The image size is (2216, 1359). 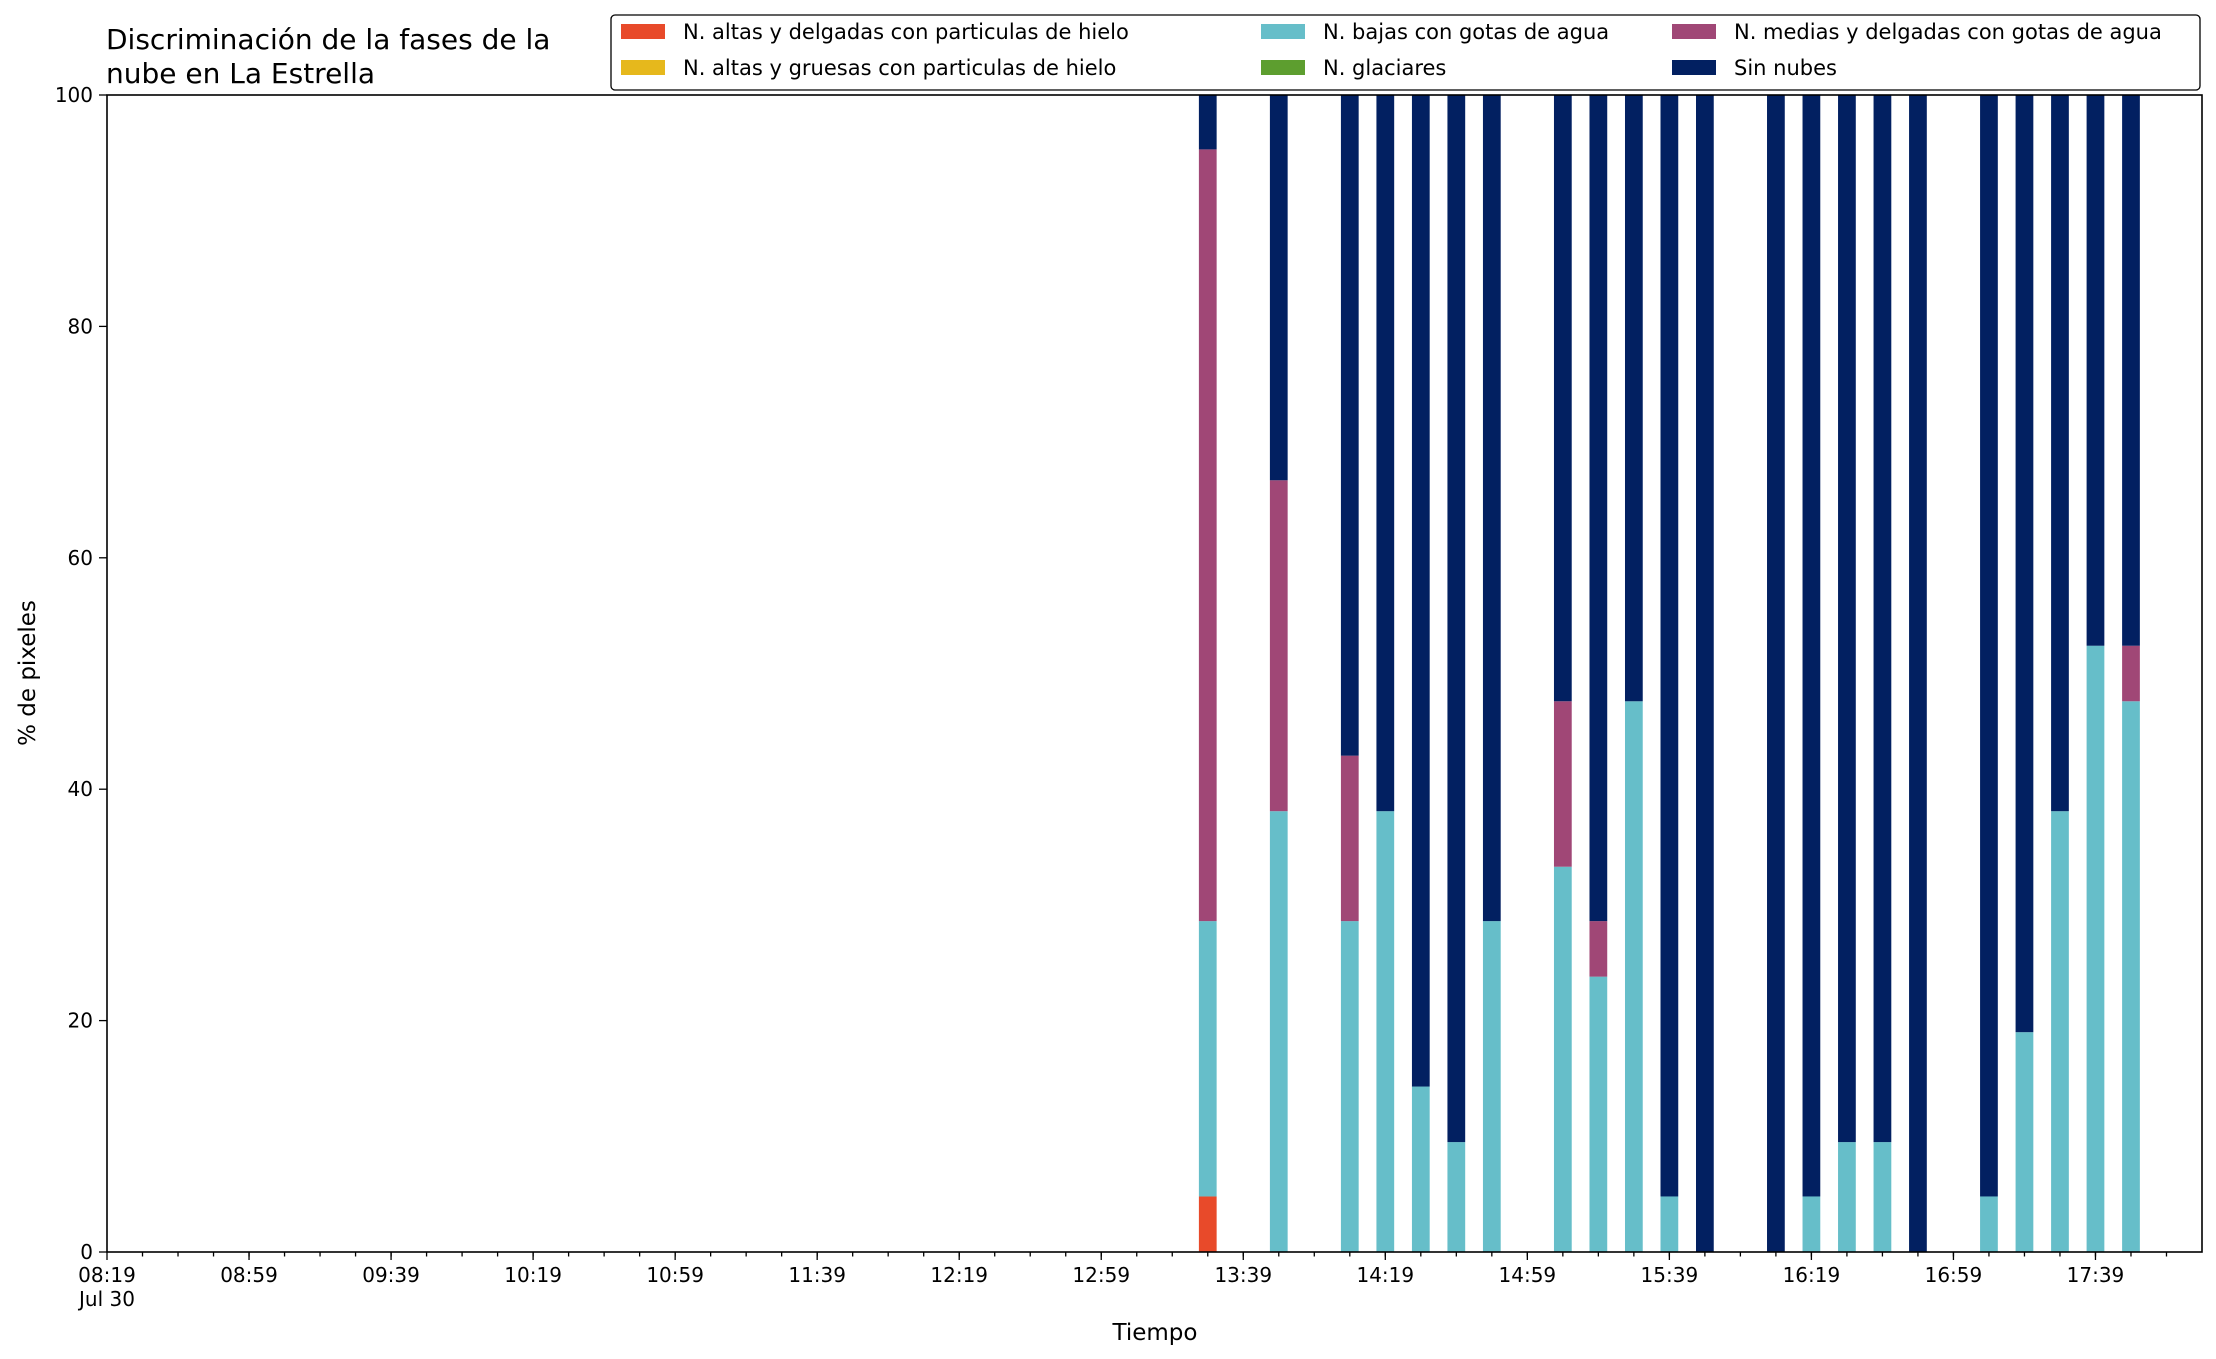 I want to click on bar-segment-1509-s5, so click(x=1562, y=398).